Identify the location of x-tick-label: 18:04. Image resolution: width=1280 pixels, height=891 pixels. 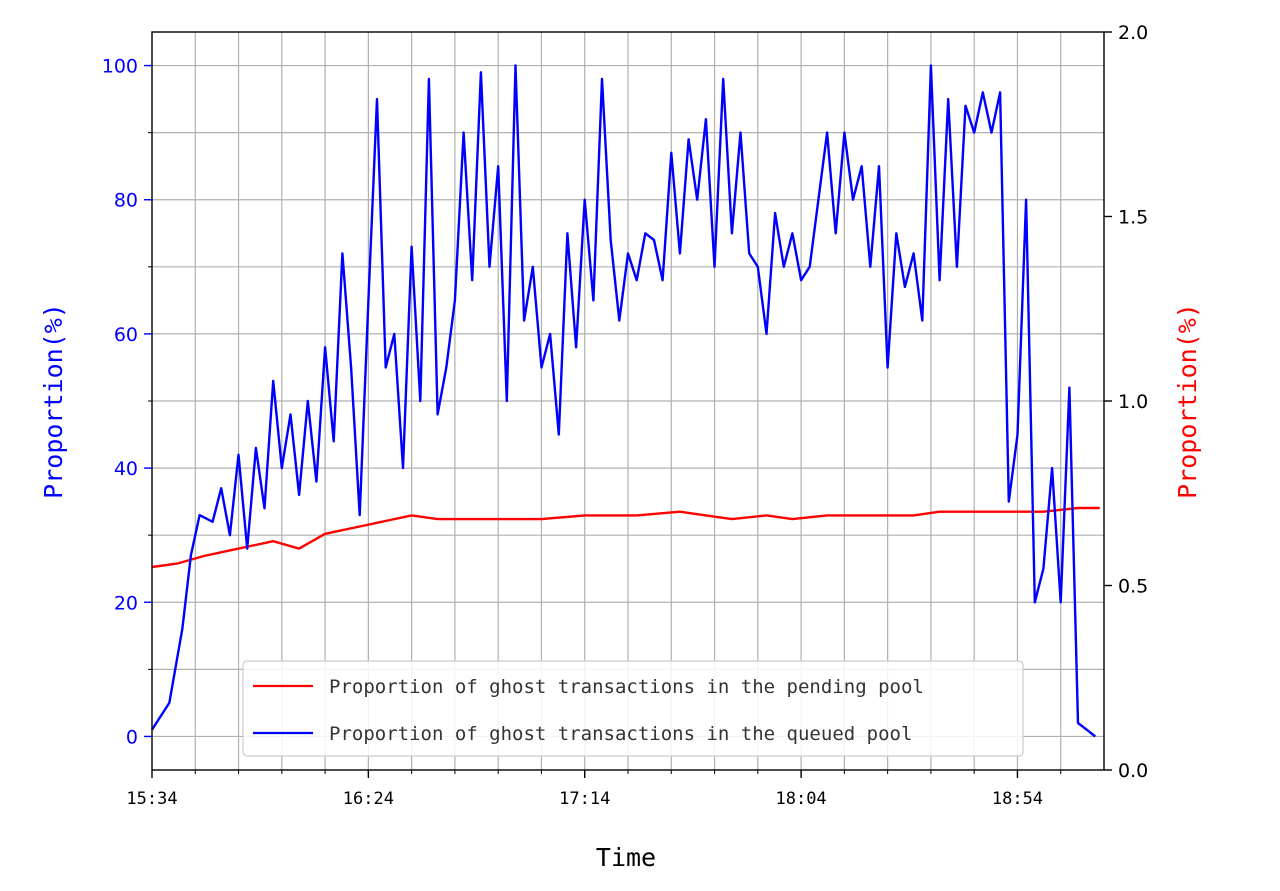
(800, 799).